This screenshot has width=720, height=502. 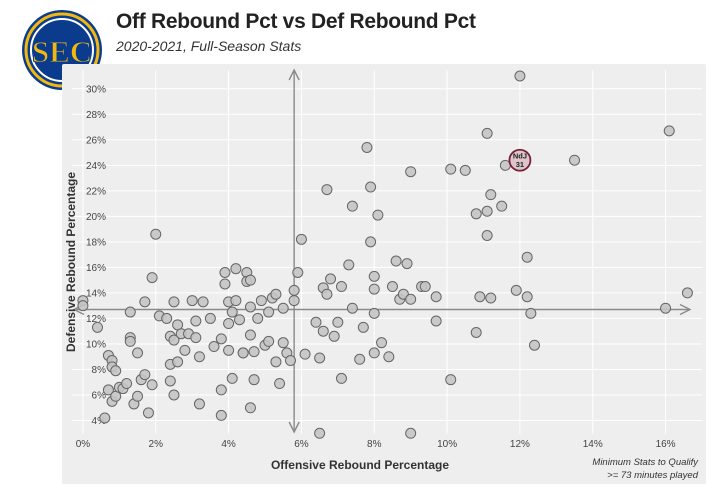 I want to click on y-tick-label: 26%, so click(x=96, y=140).